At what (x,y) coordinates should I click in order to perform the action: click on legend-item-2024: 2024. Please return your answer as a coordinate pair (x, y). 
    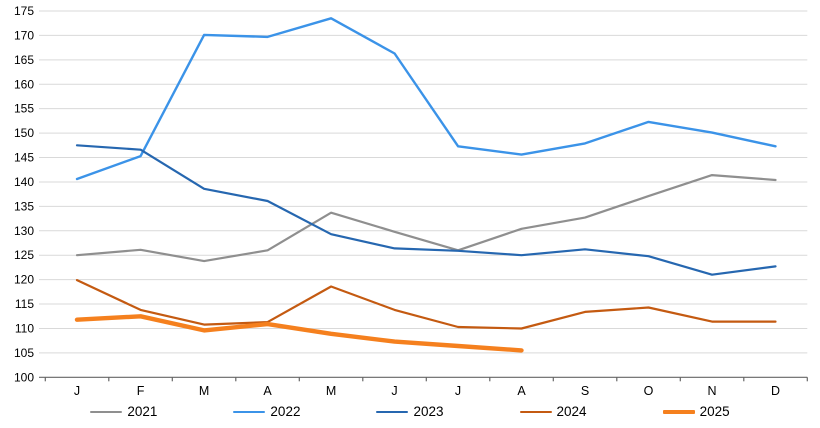
    Looking at the image, I should click on (553, 412).